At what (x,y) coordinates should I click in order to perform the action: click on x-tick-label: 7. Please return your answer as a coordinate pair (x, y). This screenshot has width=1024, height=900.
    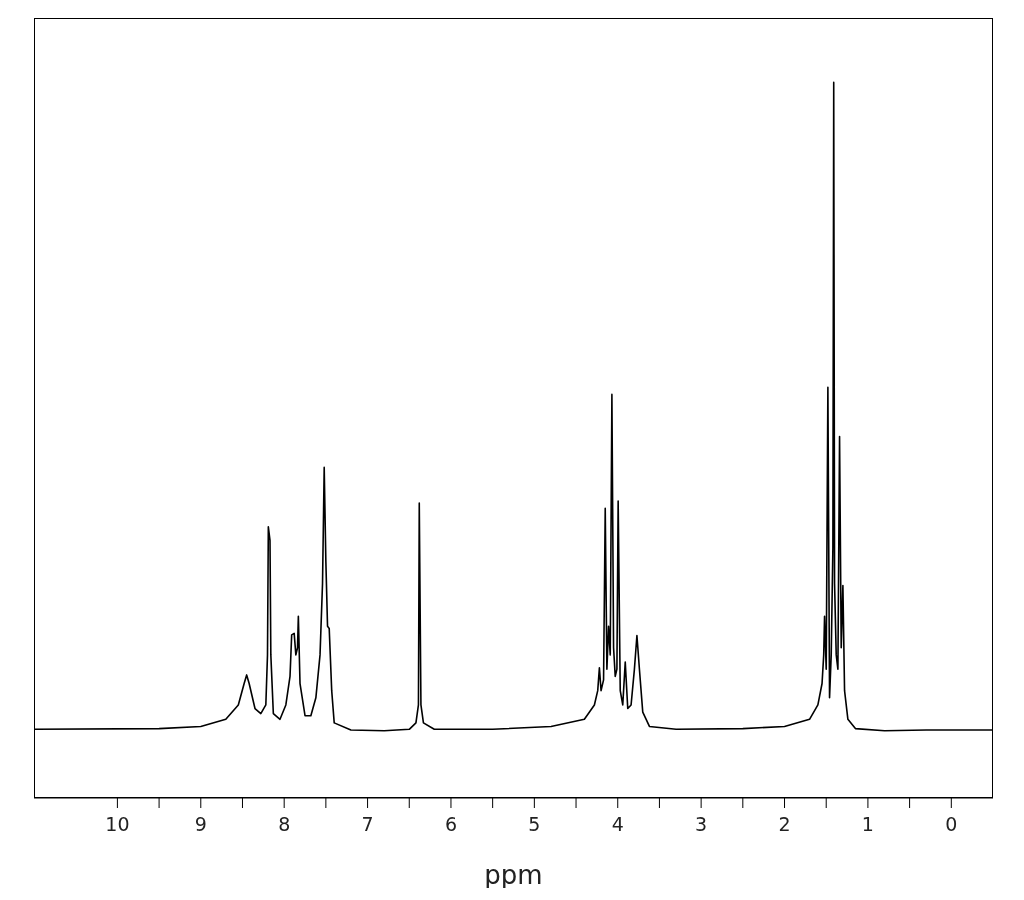
    Looking at the image, I should click on (367, 824).